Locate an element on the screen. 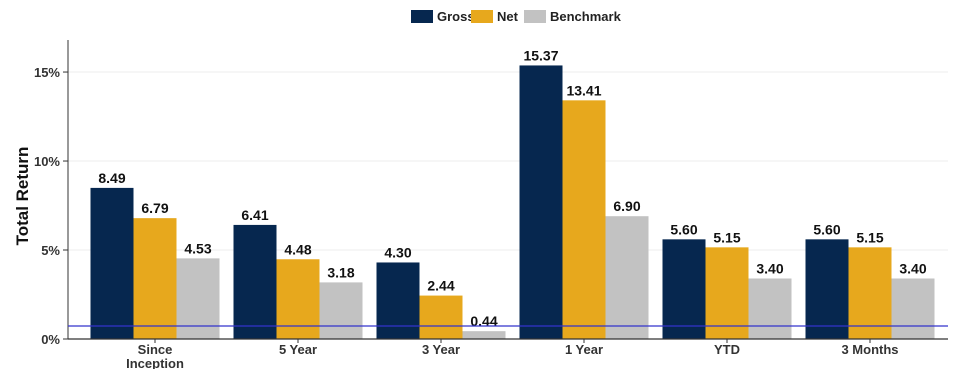  y-tick-label: 0% is located at coordinates (50, 339).